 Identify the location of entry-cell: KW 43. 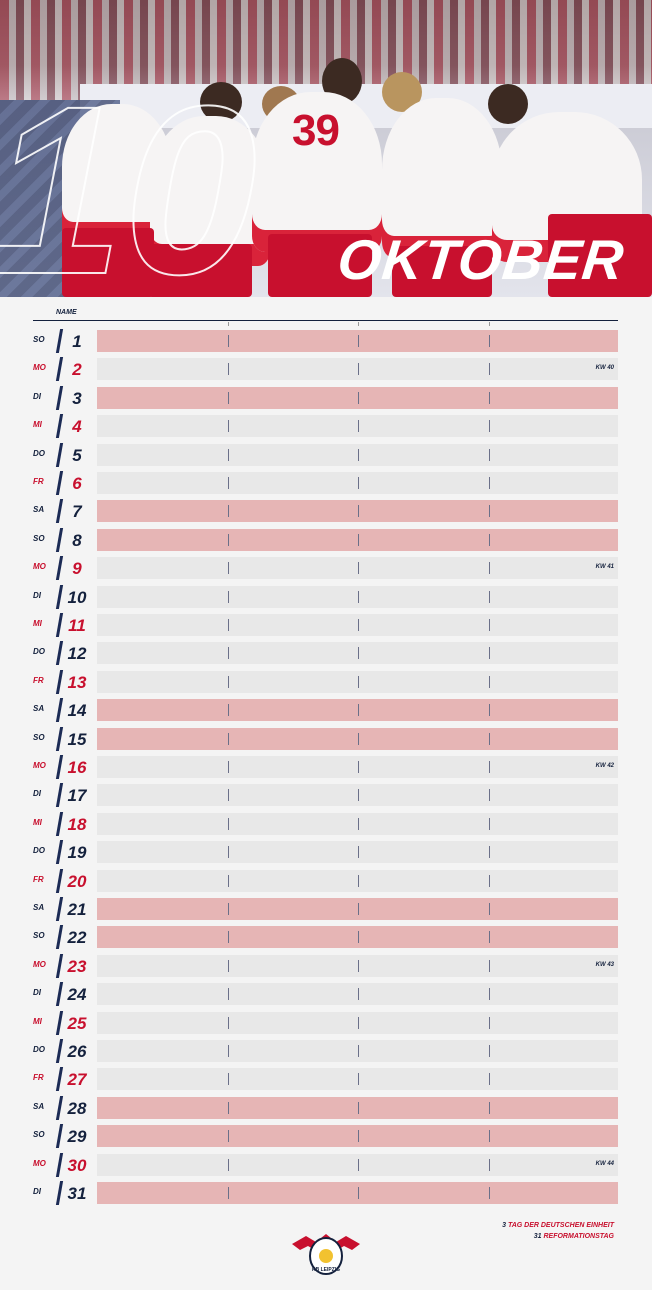
(357, 966).